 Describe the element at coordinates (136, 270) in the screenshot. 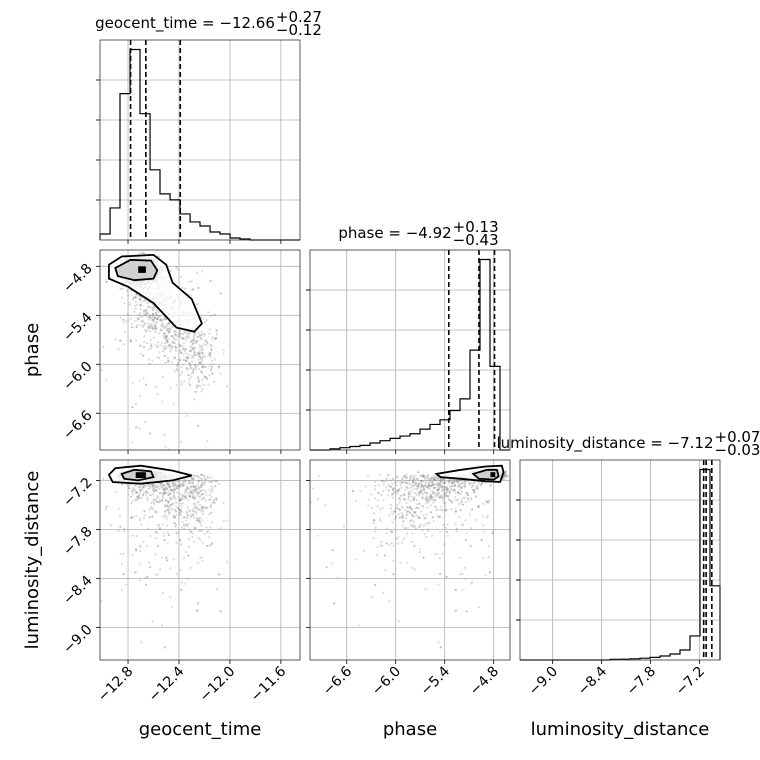

I see `density-fill-inner` at that location.